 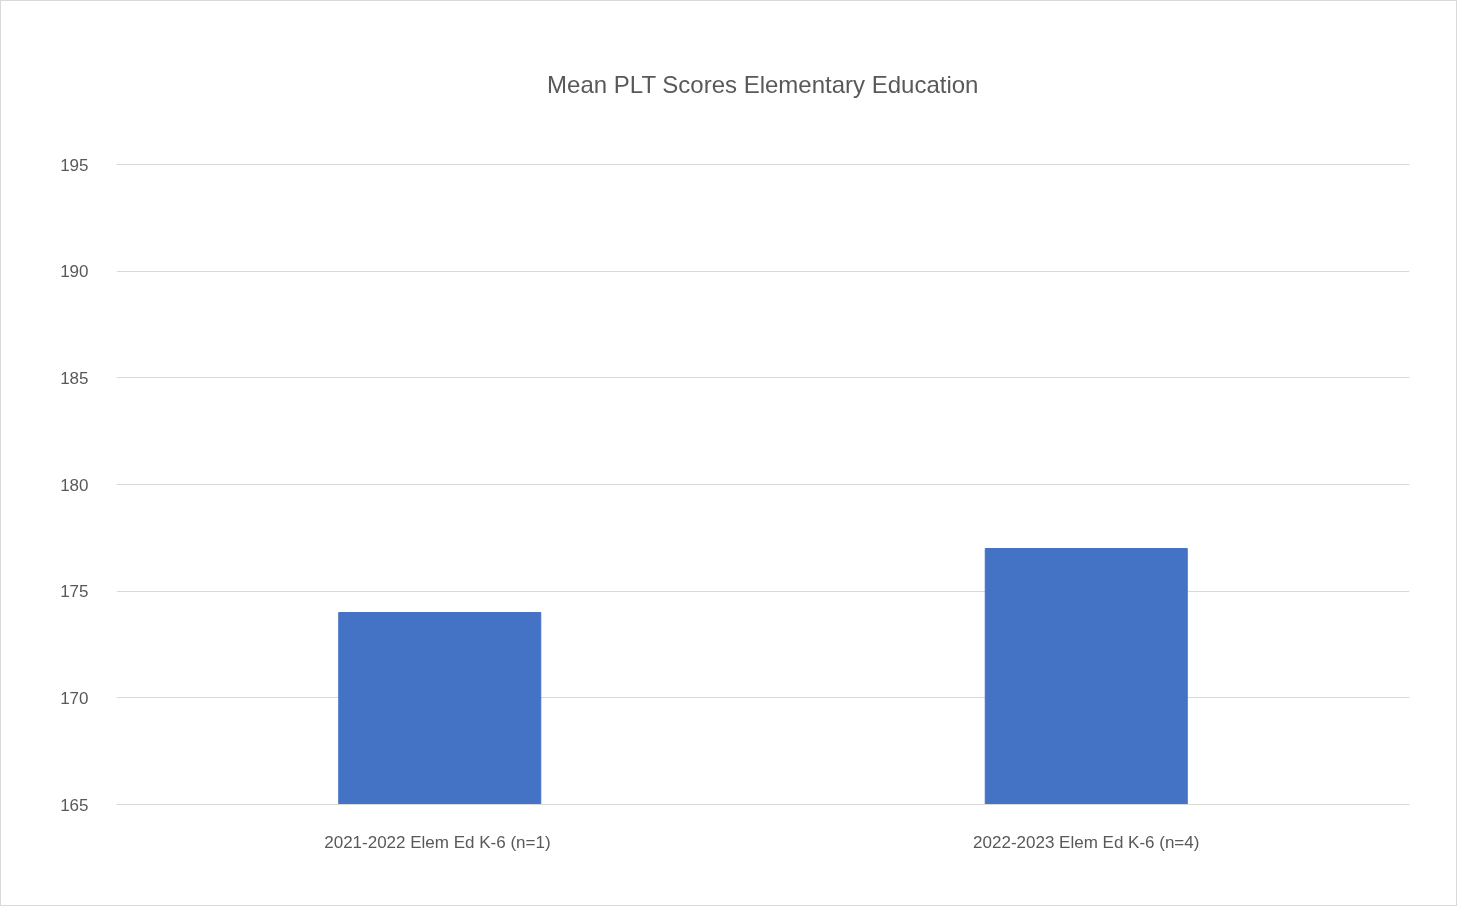 I want to click on y-tick-label: 170, so click(x=74, y=698).